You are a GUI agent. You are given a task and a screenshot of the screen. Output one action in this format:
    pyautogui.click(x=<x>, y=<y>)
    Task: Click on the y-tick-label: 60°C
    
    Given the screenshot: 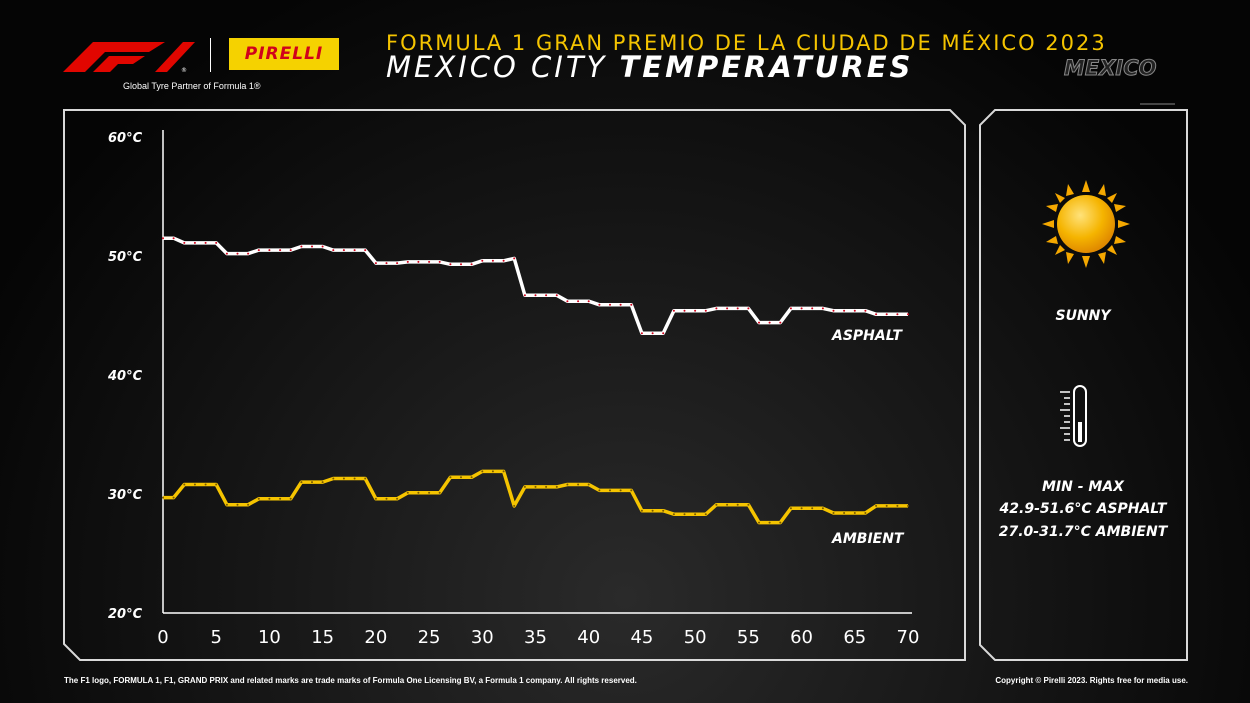 What is the action you would take?
    pyautogui.click(x=125, y=138)
    